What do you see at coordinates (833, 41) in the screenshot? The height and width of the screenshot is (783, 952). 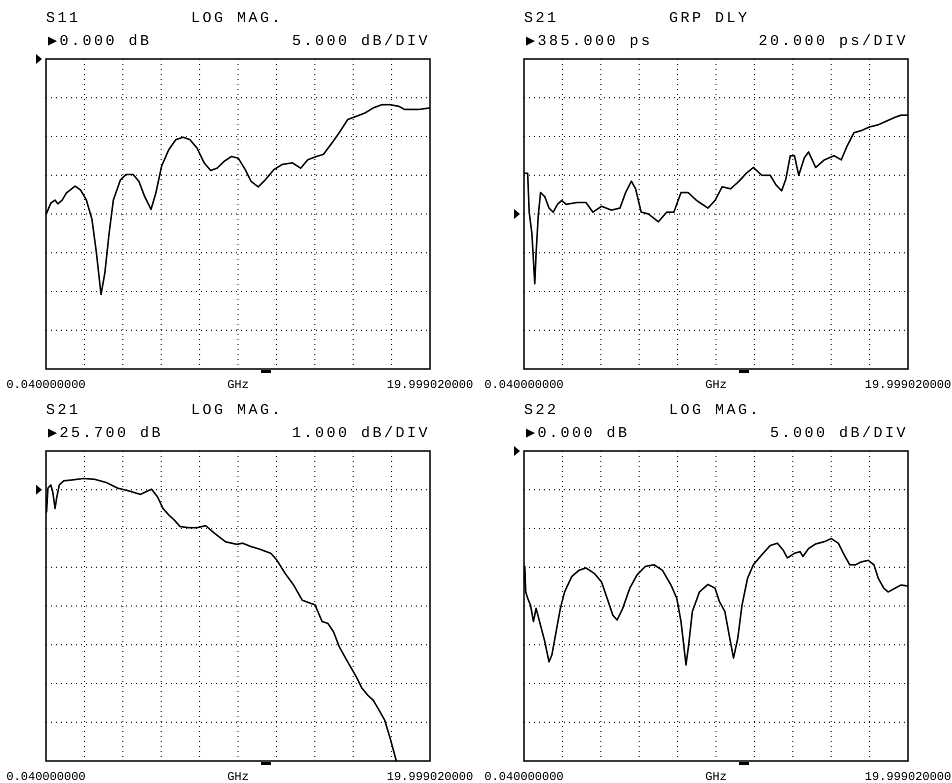 I see `text: 20.000 ps/DIV` at bounding box center [833, 41].